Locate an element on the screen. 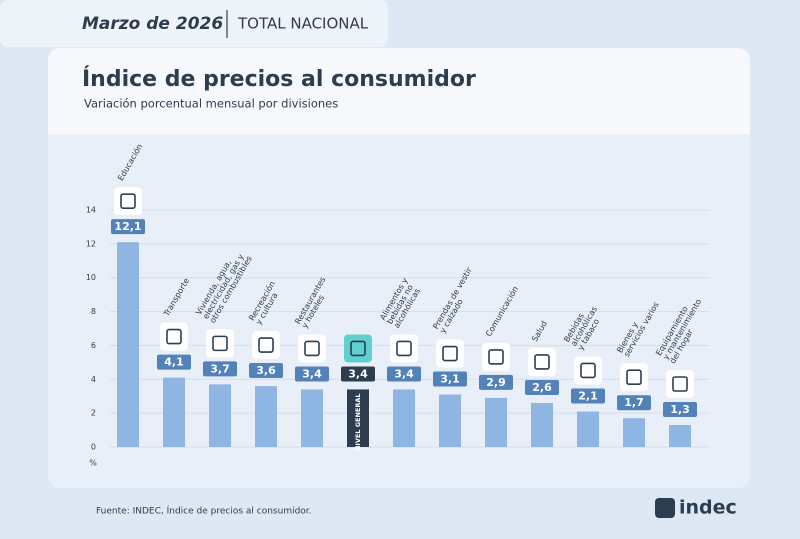  bar-label: NIVEL GENERAL is located at coordinates (358, 422).